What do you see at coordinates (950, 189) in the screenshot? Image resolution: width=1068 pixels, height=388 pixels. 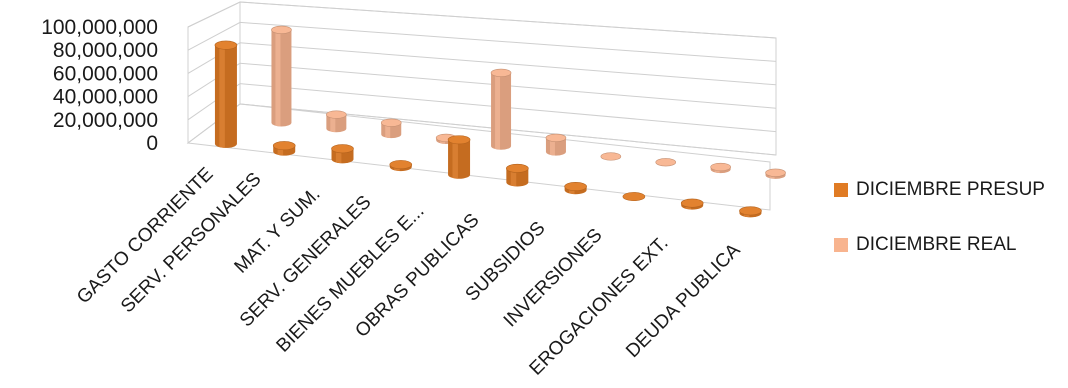 I see `legend-label-presup: DICIEMBRE PRESUP` at bounding box center [950, 189].